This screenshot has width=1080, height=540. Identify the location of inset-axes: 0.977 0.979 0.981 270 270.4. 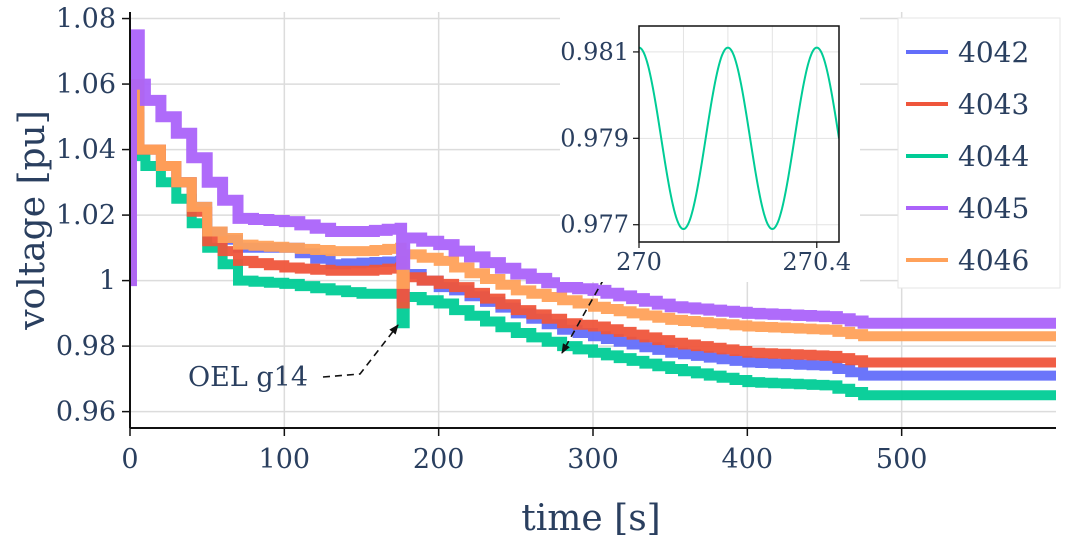
(705, 150).